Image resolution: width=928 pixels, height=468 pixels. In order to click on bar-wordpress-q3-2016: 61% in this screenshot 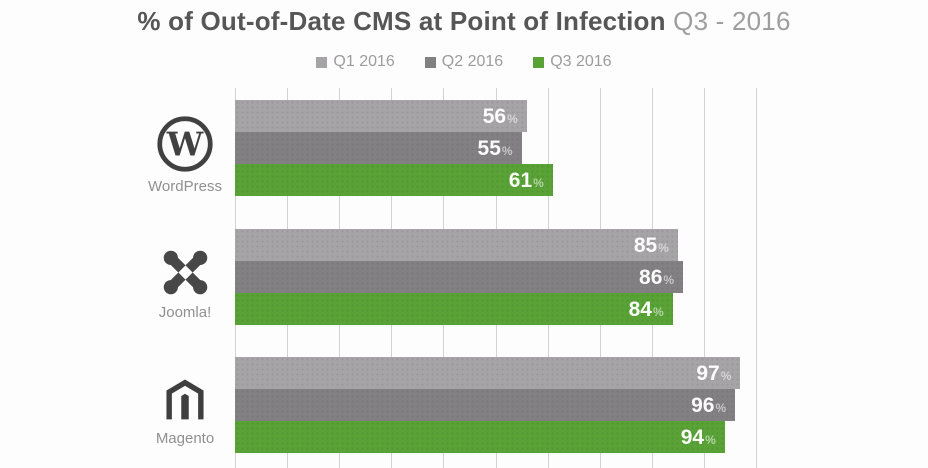, I will do `click(394, 180)`.